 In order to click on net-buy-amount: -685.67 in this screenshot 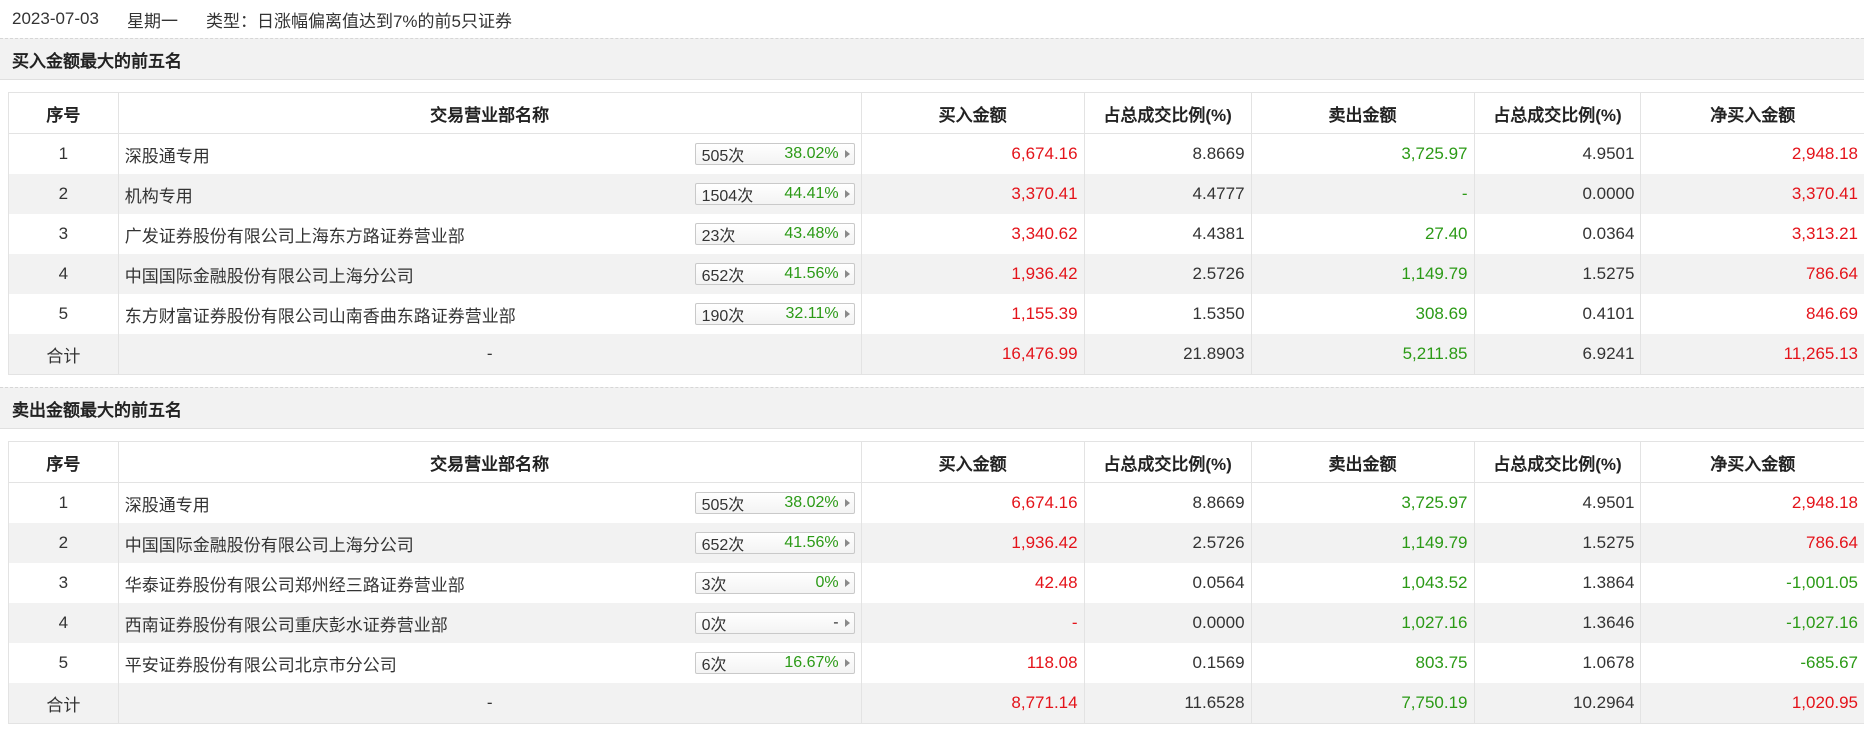, I will do `click(1752, 663)`.